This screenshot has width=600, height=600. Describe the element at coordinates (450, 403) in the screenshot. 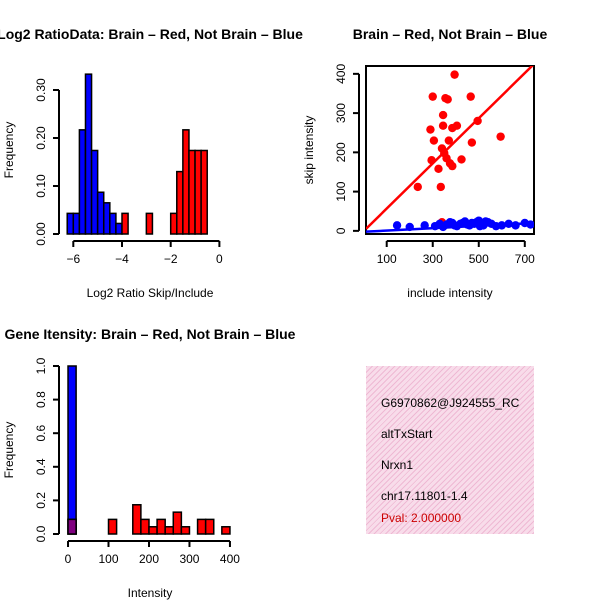

I see `probe-id-text: G6970862@J924555_RC` at that location.